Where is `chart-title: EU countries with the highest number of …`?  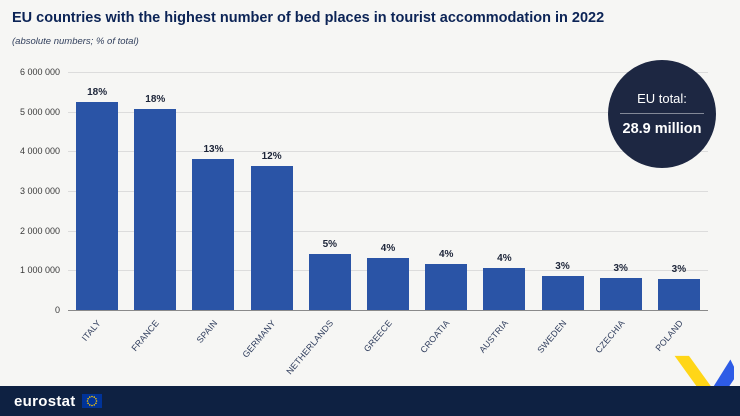
chart-title: EU countries with the highest number of … is located at coordinates (308, 18).